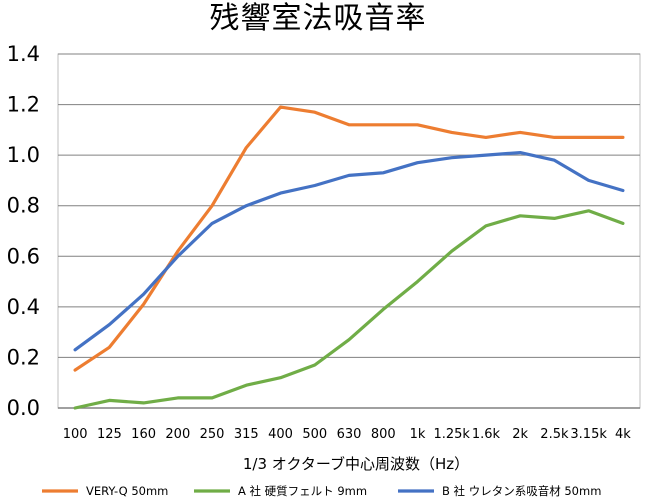 This screenshot has height=500, width=656. Describe the element at coordinates (246, 434) in the screenshot. I see `x-tick-label: 315` at that location.